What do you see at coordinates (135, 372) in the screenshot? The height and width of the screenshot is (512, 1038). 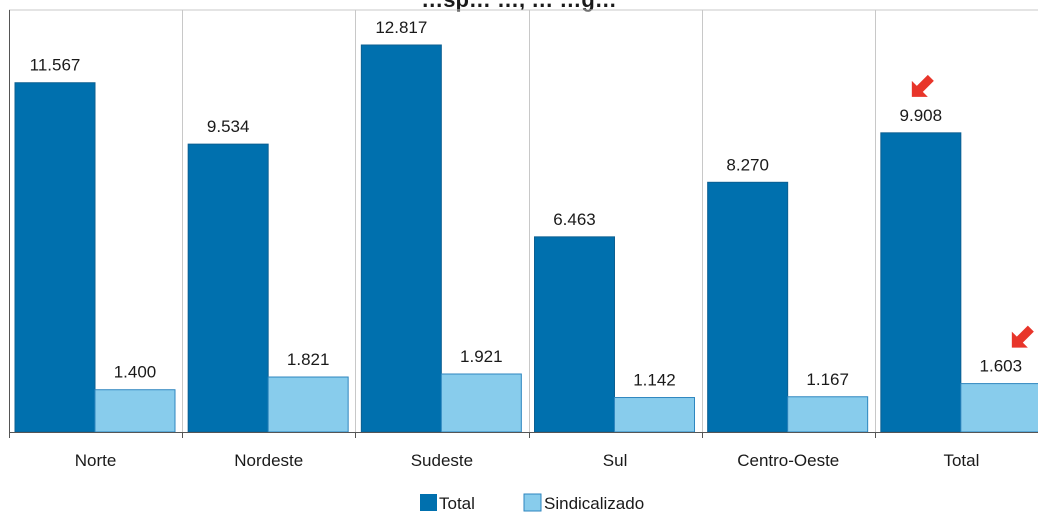 I see `data-label-sindicalizado-norte: 1.400` at bounding box center [135, 372].